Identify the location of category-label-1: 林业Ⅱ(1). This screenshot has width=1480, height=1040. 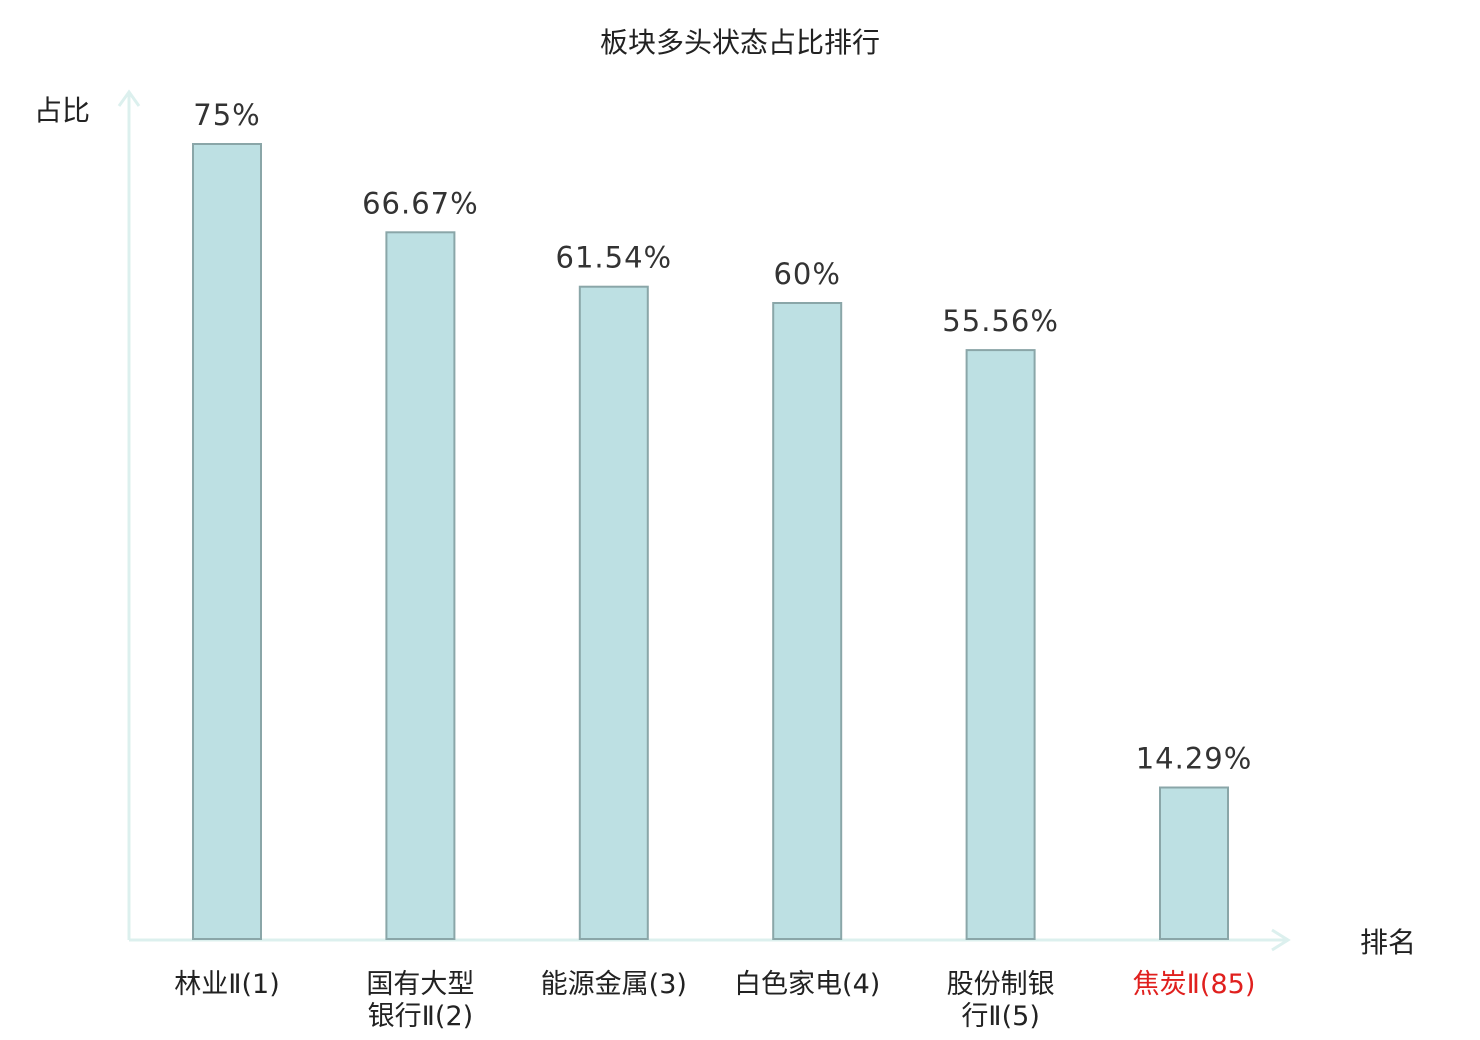
(227, 984).